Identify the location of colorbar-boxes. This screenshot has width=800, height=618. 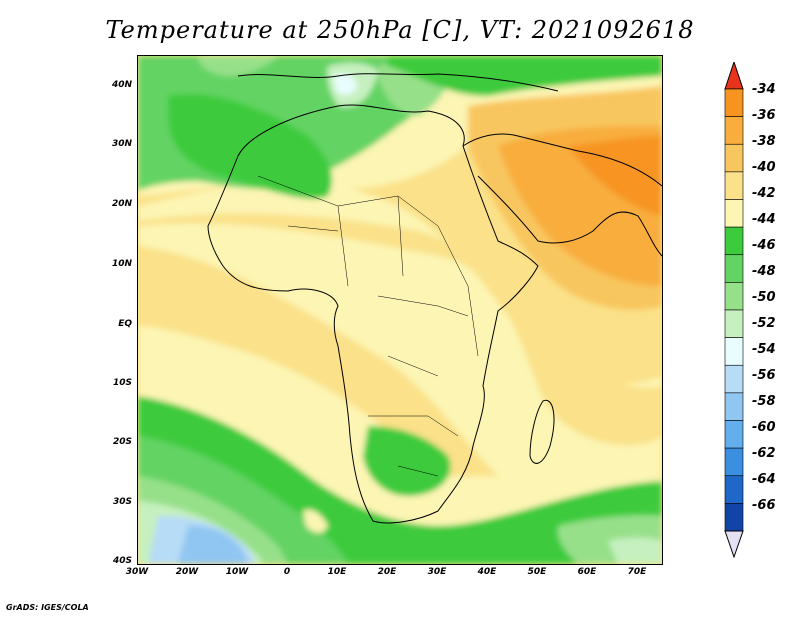
(734, 310).